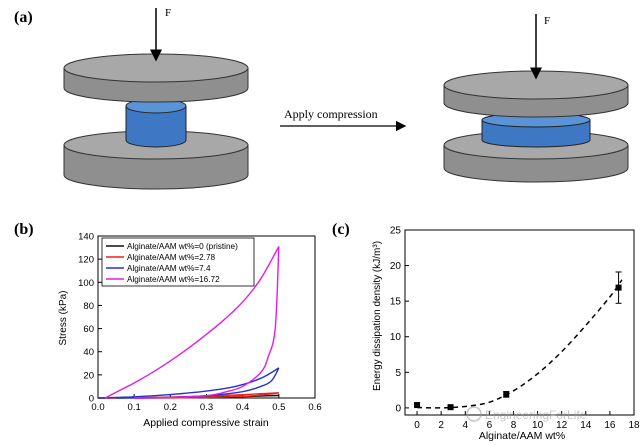  What do you see at coordinates (88, 329) in the screenshot?
I see `chart-b-ytick-label: 60` at bounding box center [88, 329].